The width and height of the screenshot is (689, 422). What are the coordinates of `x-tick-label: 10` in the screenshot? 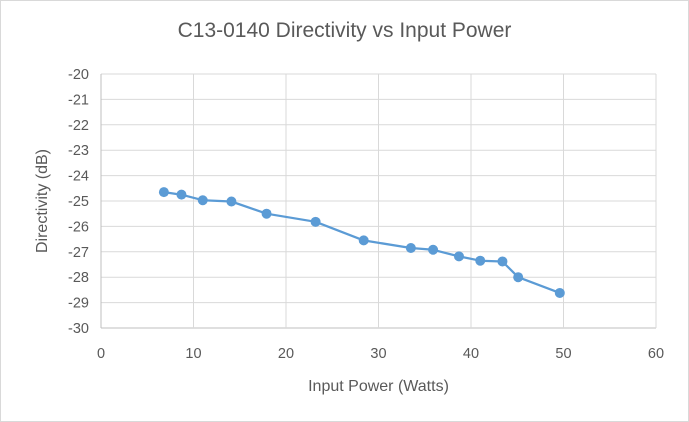 It's located at (193, 354).